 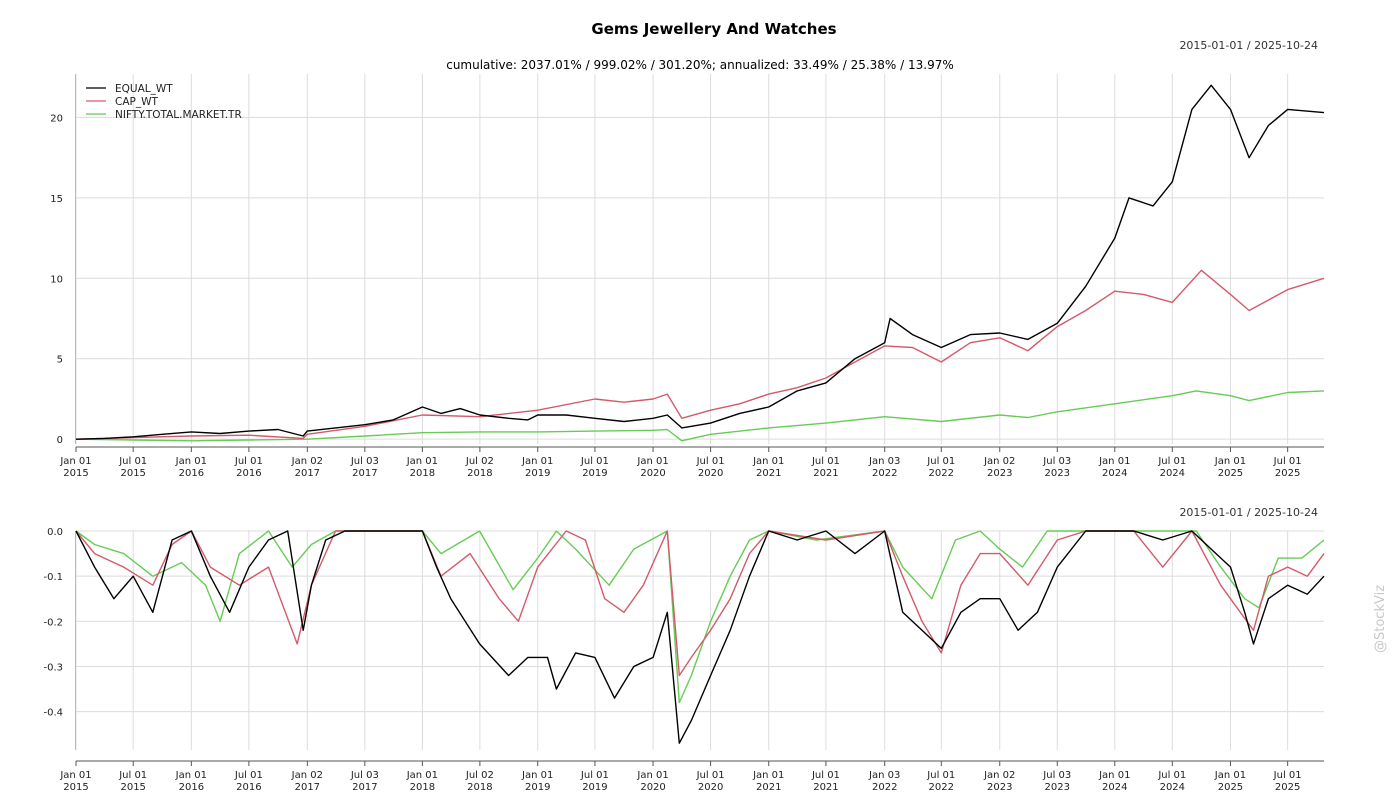 I want to click on bottom-y-tick-label: 0.0, so click(x=55, y=532).